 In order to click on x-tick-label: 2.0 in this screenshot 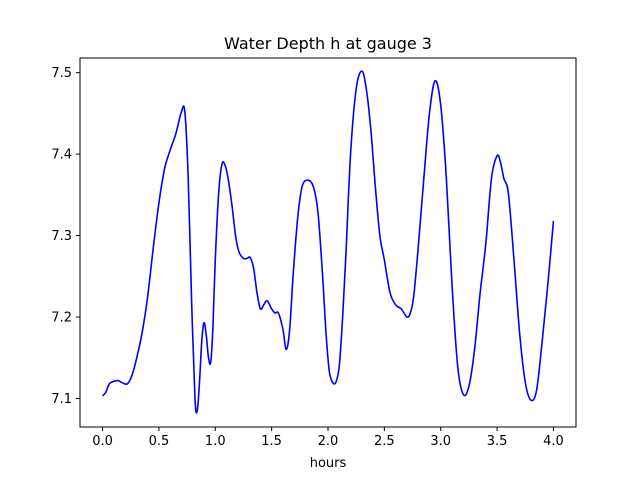, I will do `click(328, 441)`.